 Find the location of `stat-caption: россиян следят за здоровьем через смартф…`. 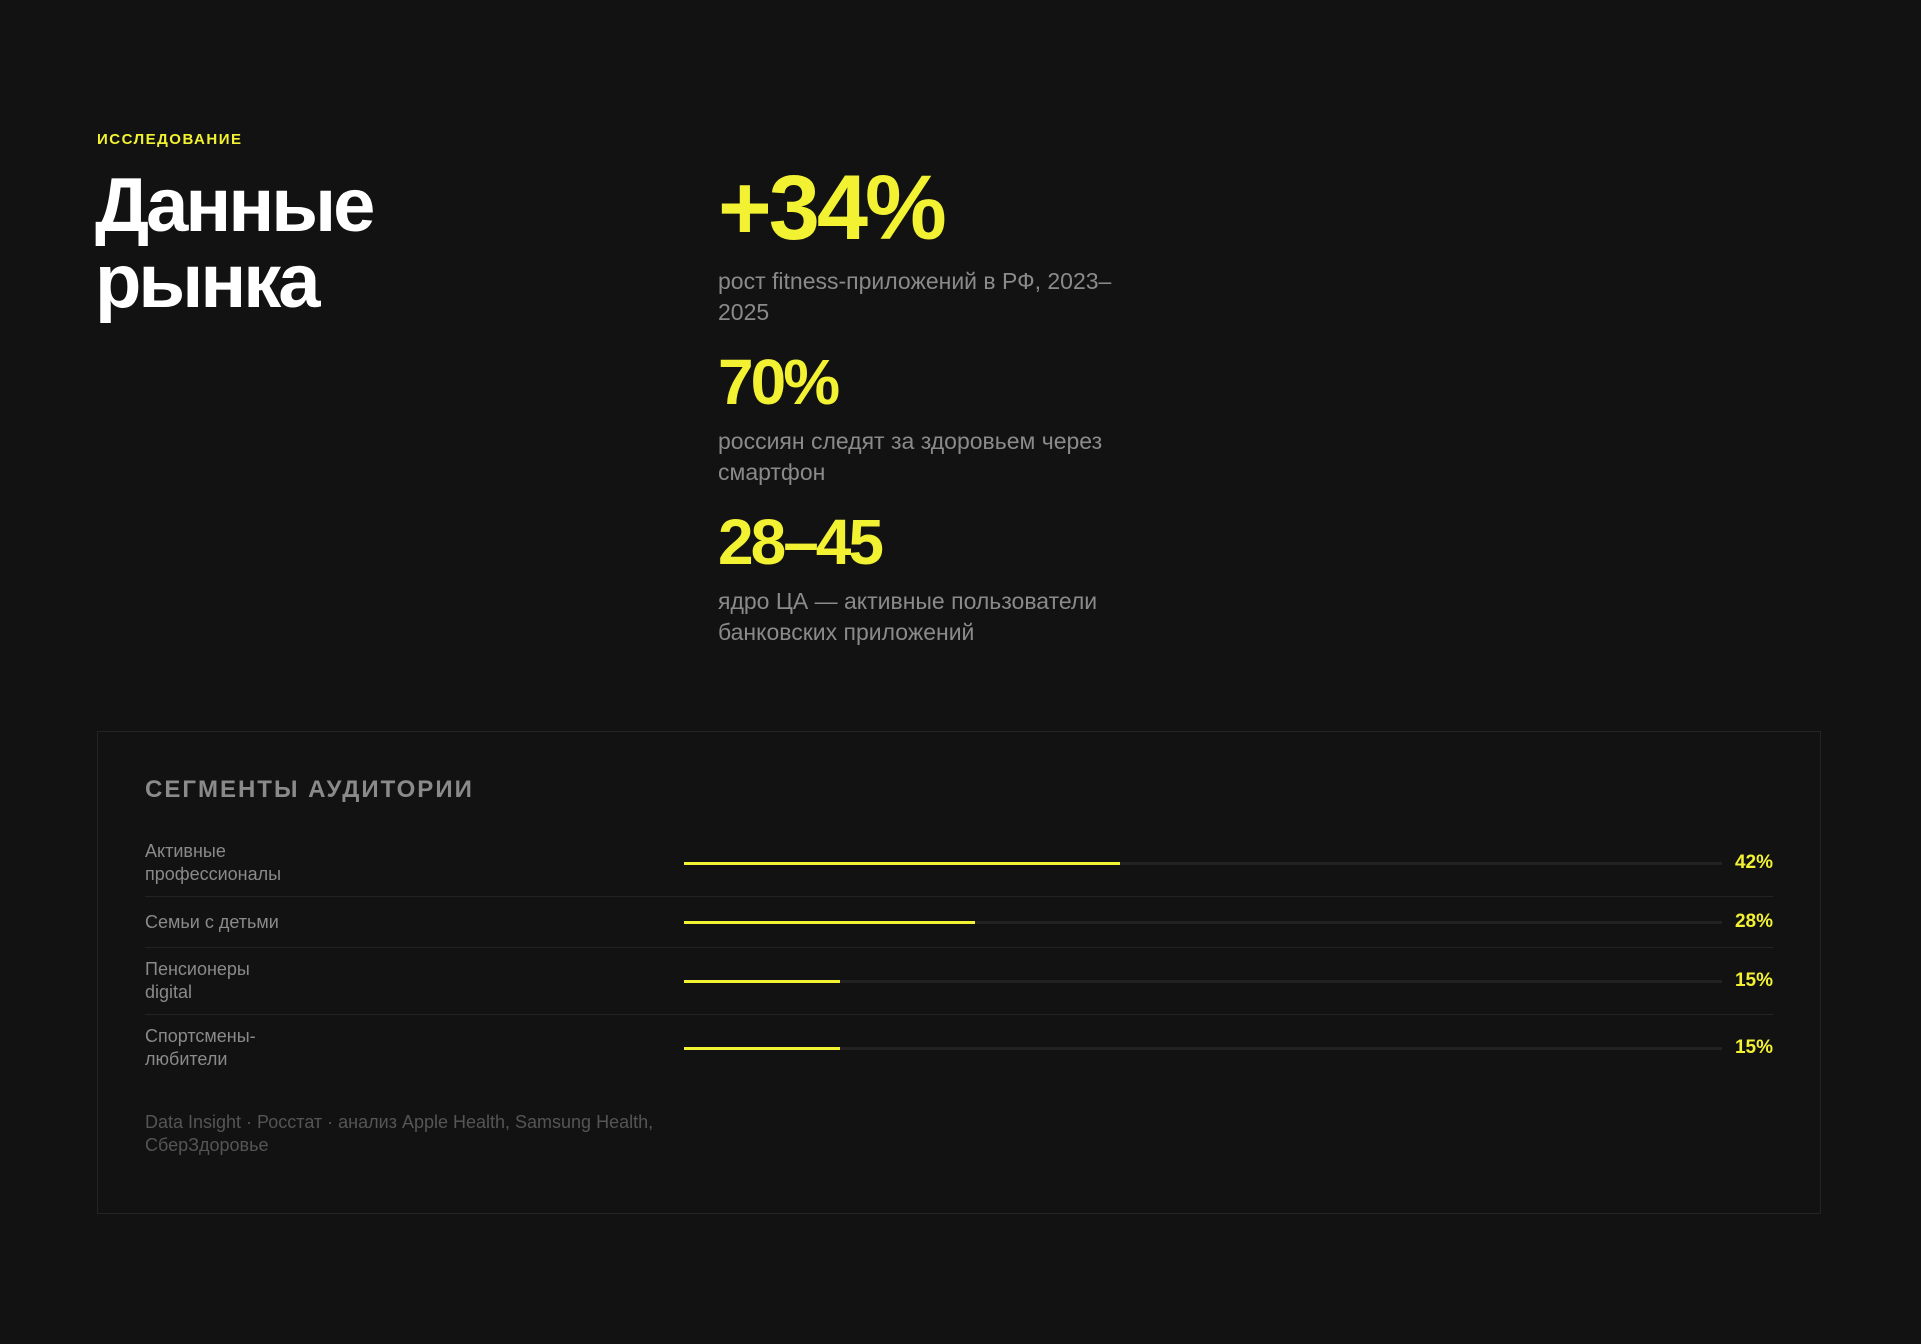

stat-caption: россиян следят за здоровьем через смартф… is located at coordinates (910, 456).